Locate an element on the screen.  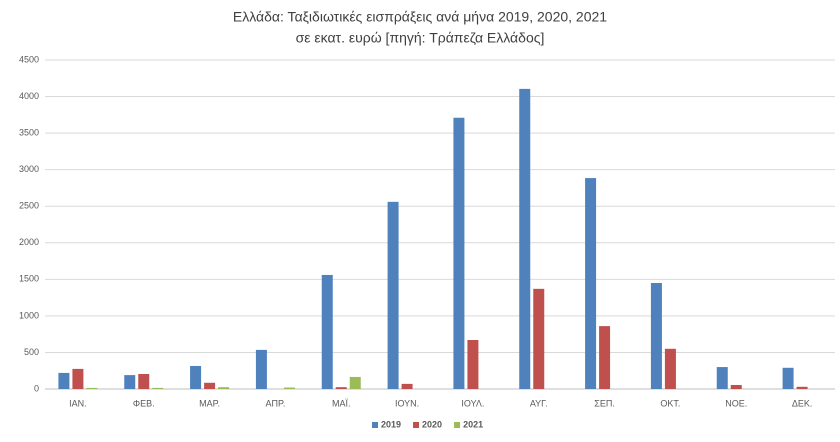
x-tick-label: ΣΕΠ. is located at coordinates (604, 403).